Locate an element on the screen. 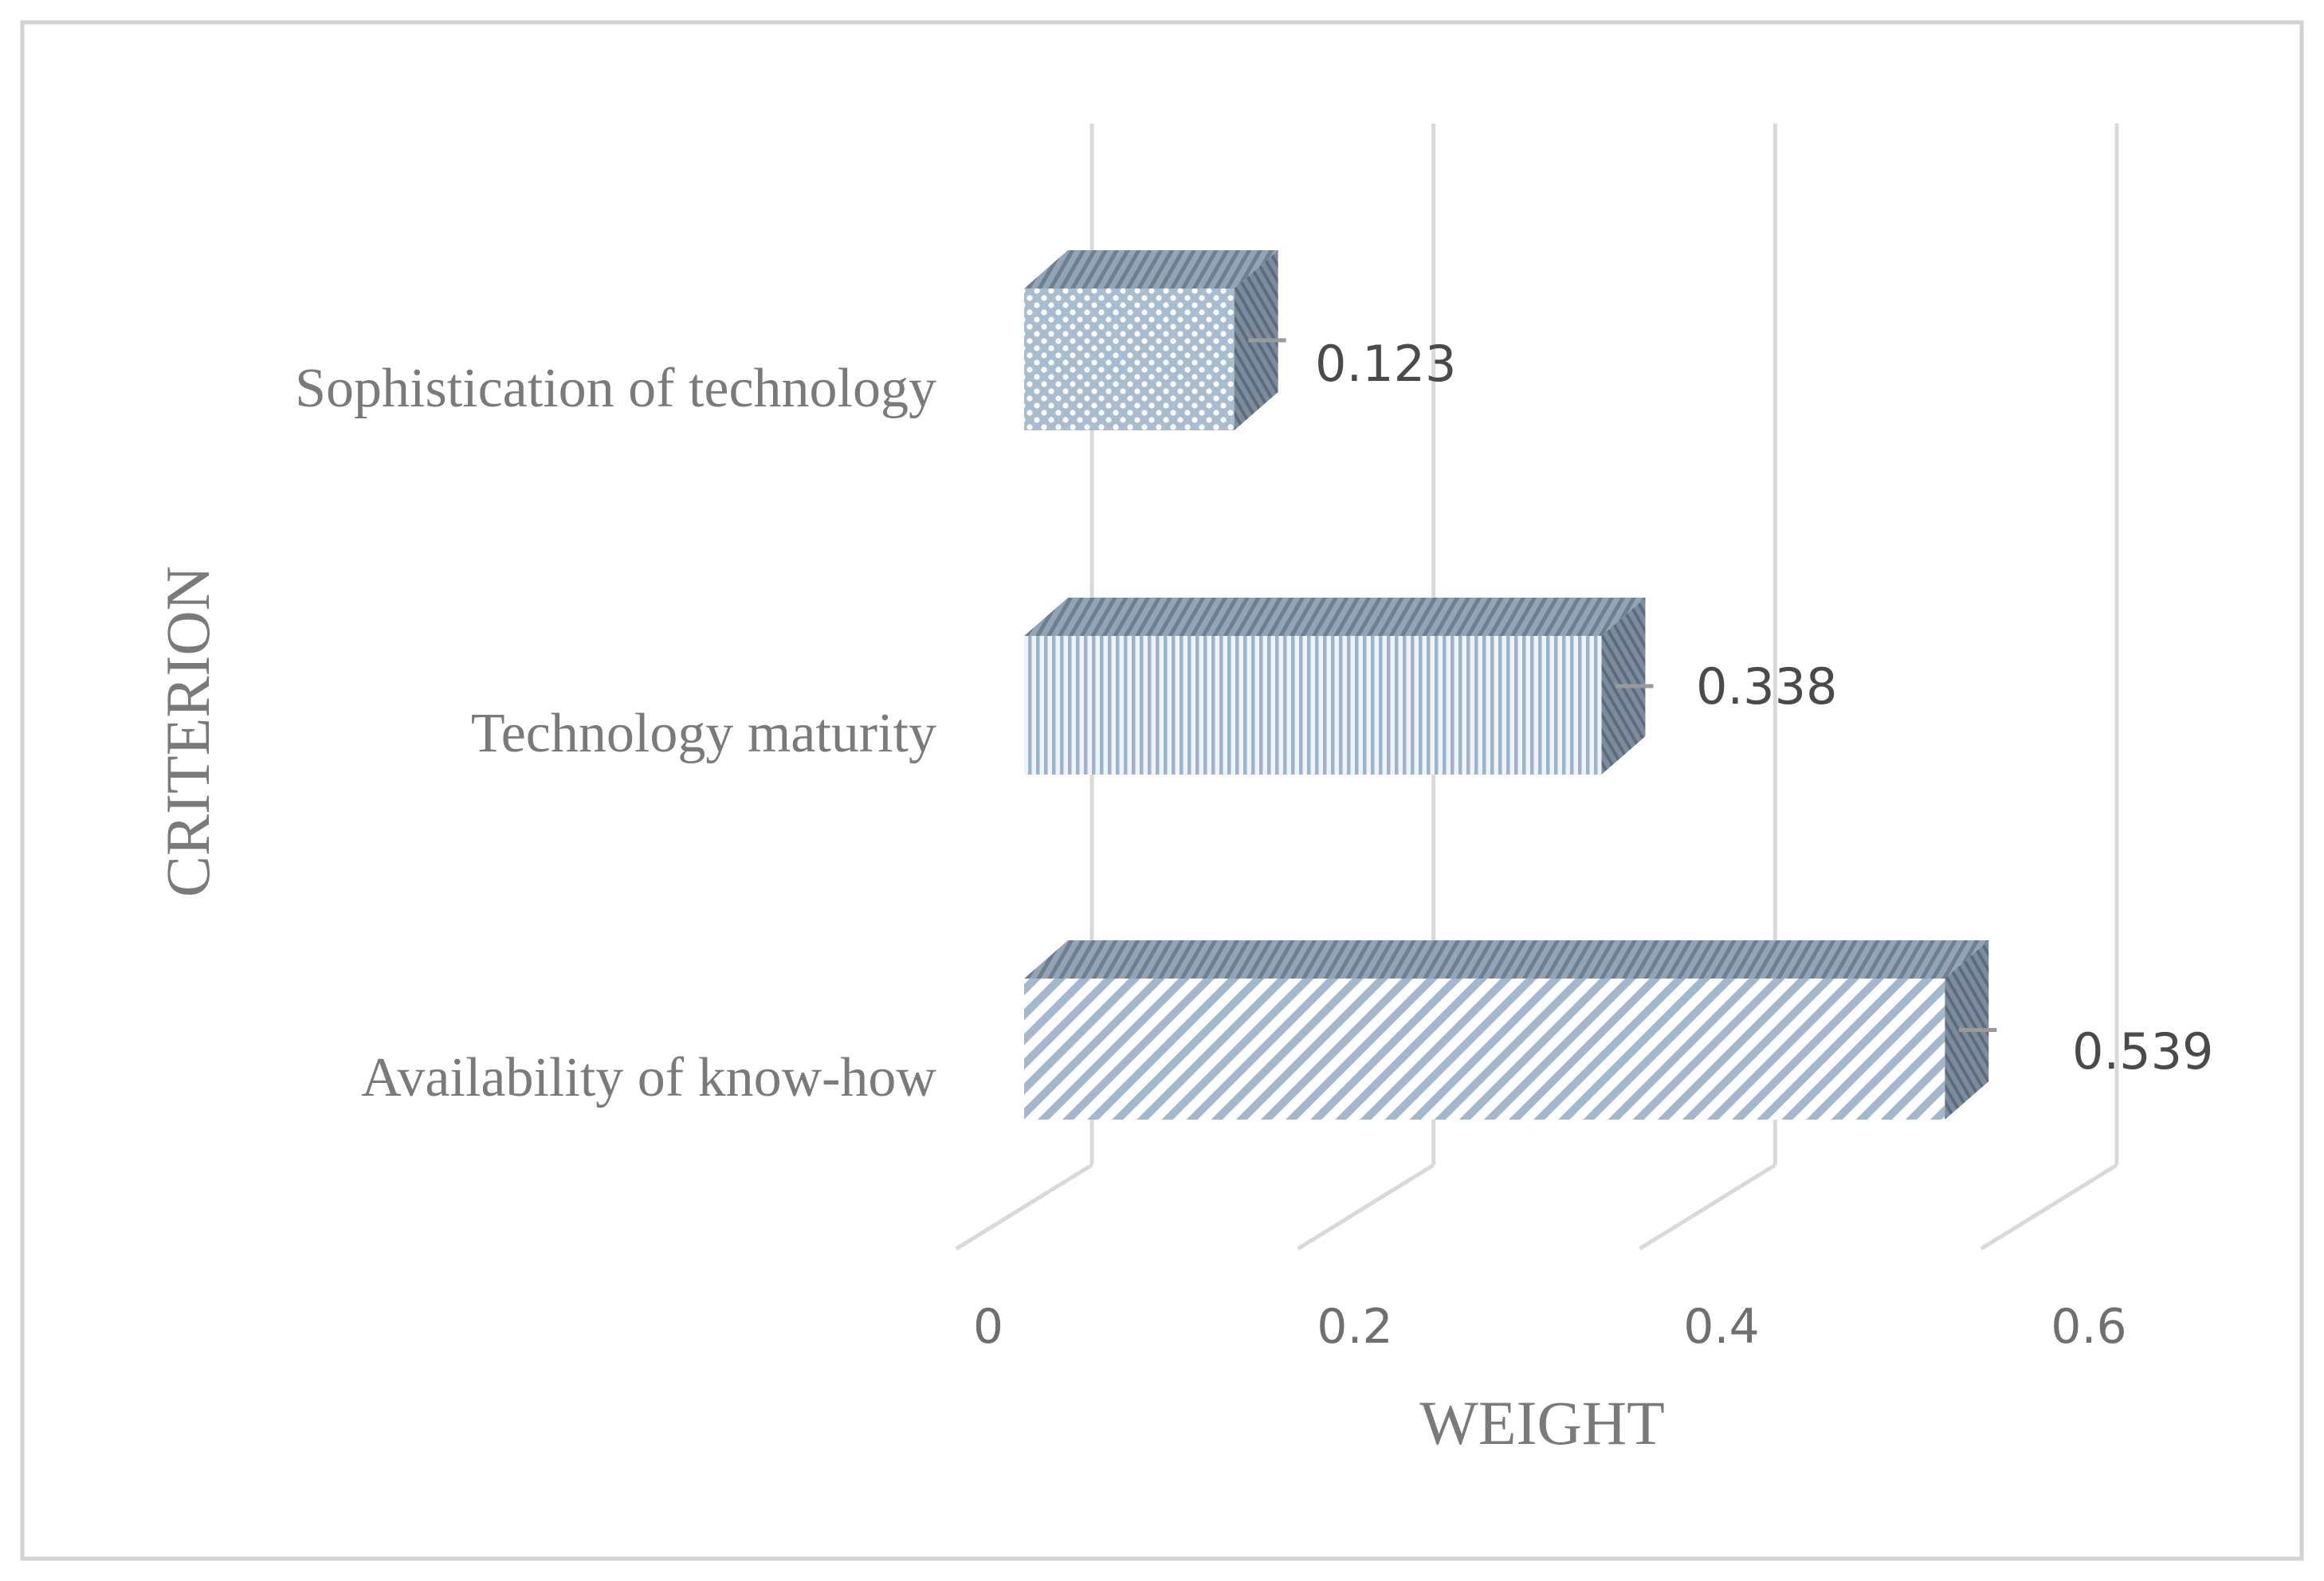  x-tick-labels: 0 0.2 0.4 0.6 is located at coordinates (1550, 1327).